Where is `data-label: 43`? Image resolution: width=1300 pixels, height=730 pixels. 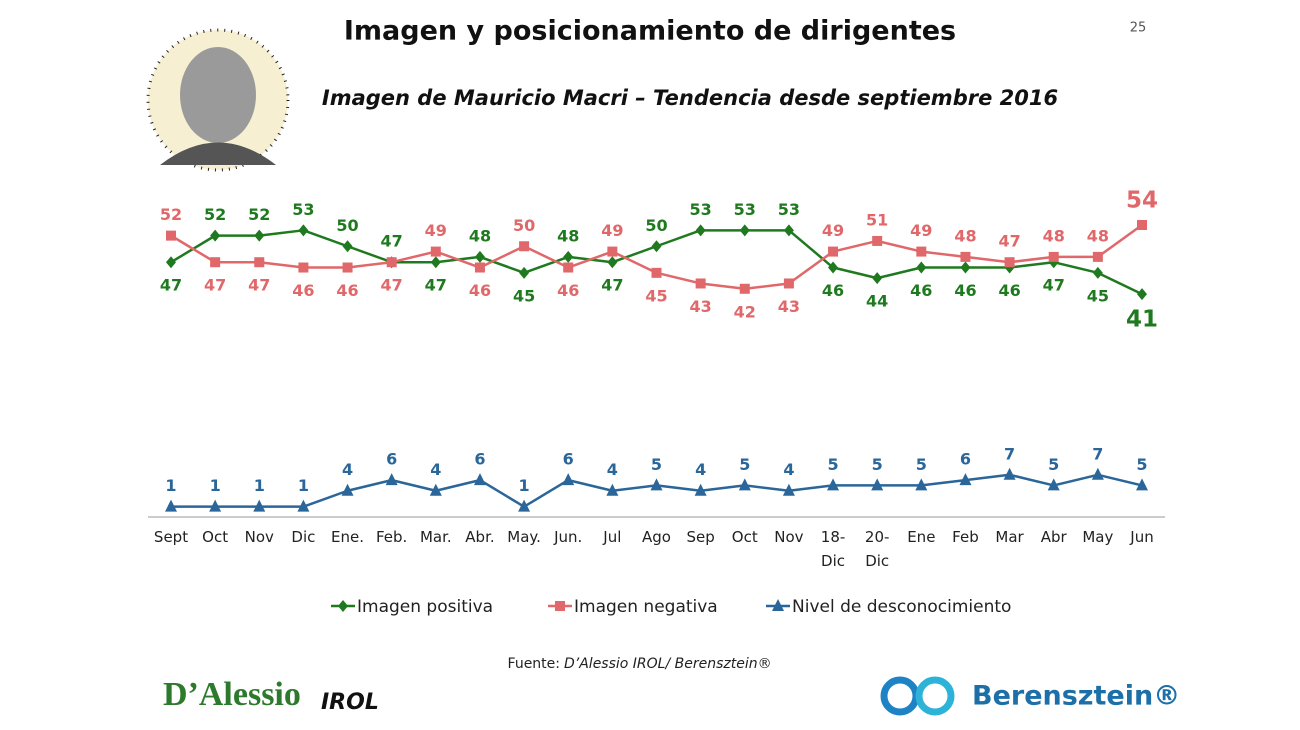
data-label: 43 is located at coordinates (789, 306).